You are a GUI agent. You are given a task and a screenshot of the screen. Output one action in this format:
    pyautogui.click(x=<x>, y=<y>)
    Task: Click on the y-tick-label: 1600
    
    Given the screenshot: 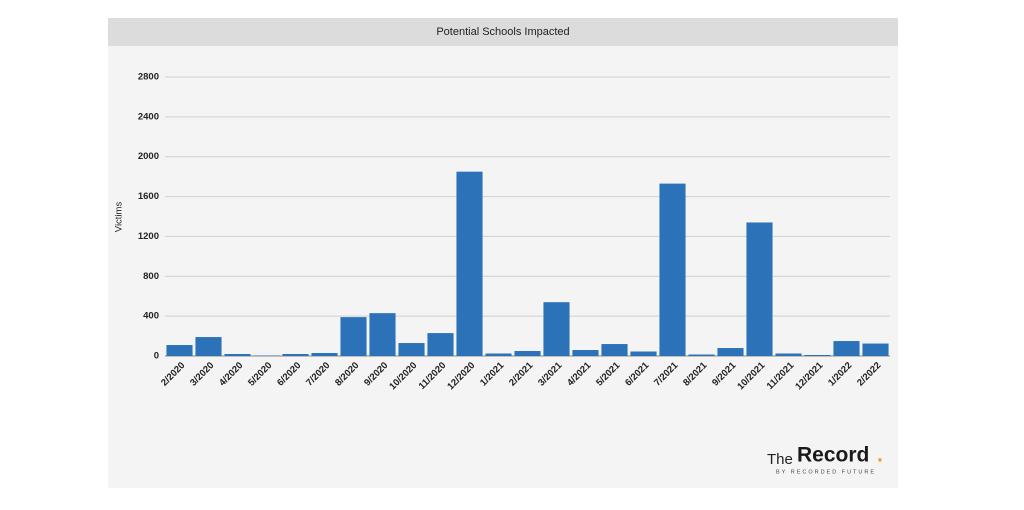 What is the action you would take?
    pyautogui.click(x=148, y=196)
    